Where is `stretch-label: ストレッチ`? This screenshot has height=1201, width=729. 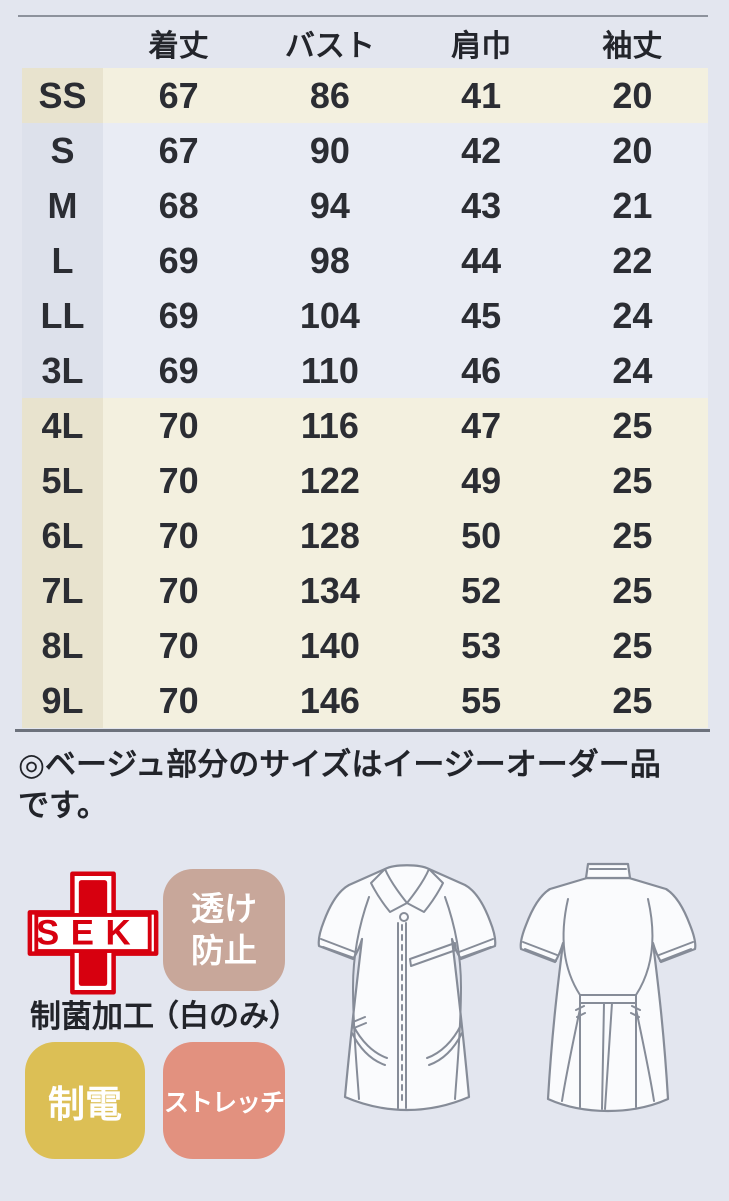
stretch-label: ストレッチ is located at coordinates (224, 1102).